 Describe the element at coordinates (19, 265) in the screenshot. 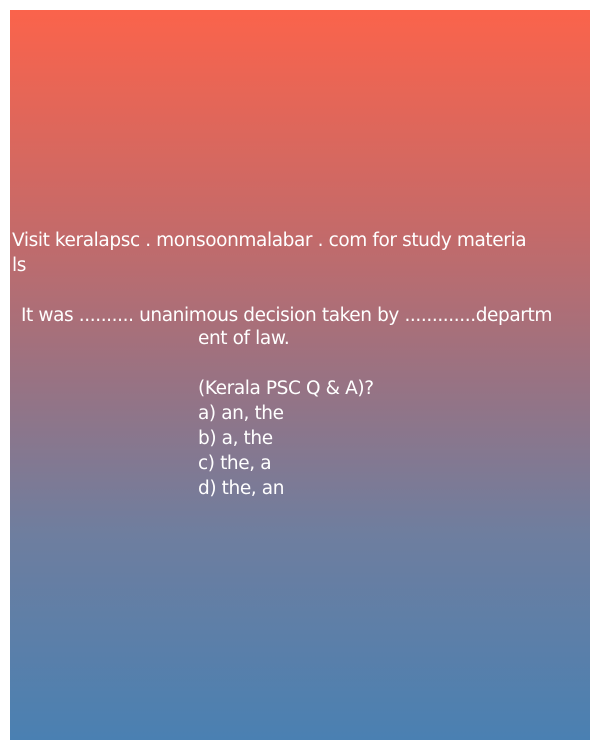

I see `promo-text-line-2: ls` at that location.